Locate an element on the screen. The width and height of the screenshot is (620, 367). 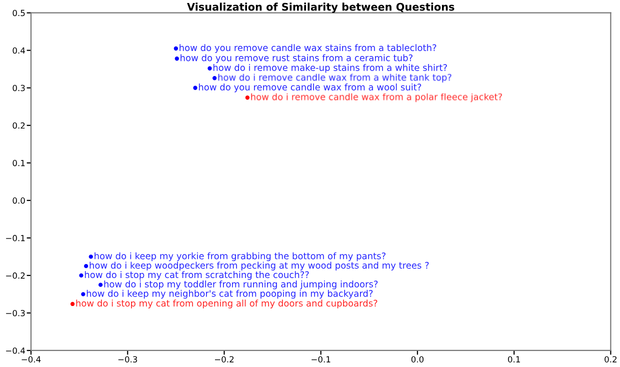
y-tick-label: −0.4 is located at coordinates (15, 350).